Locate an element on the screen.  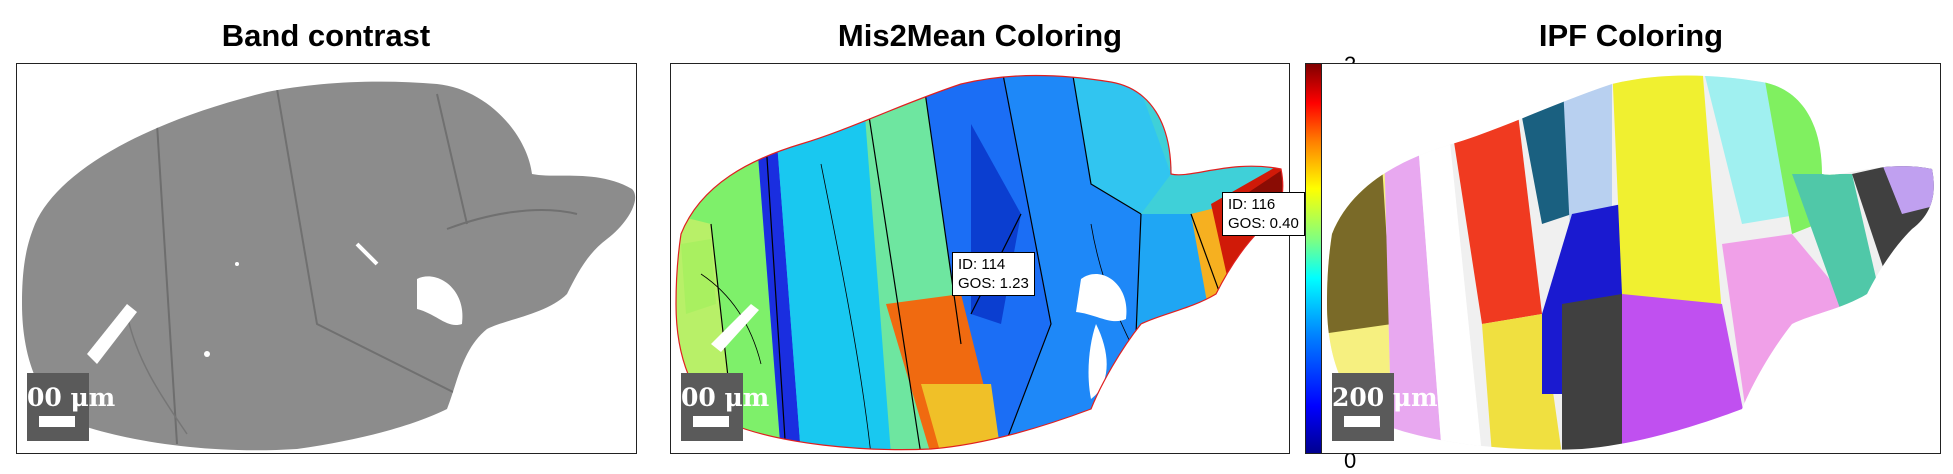
scale-bar: 200 μm is located at coordinates (1385, 407).